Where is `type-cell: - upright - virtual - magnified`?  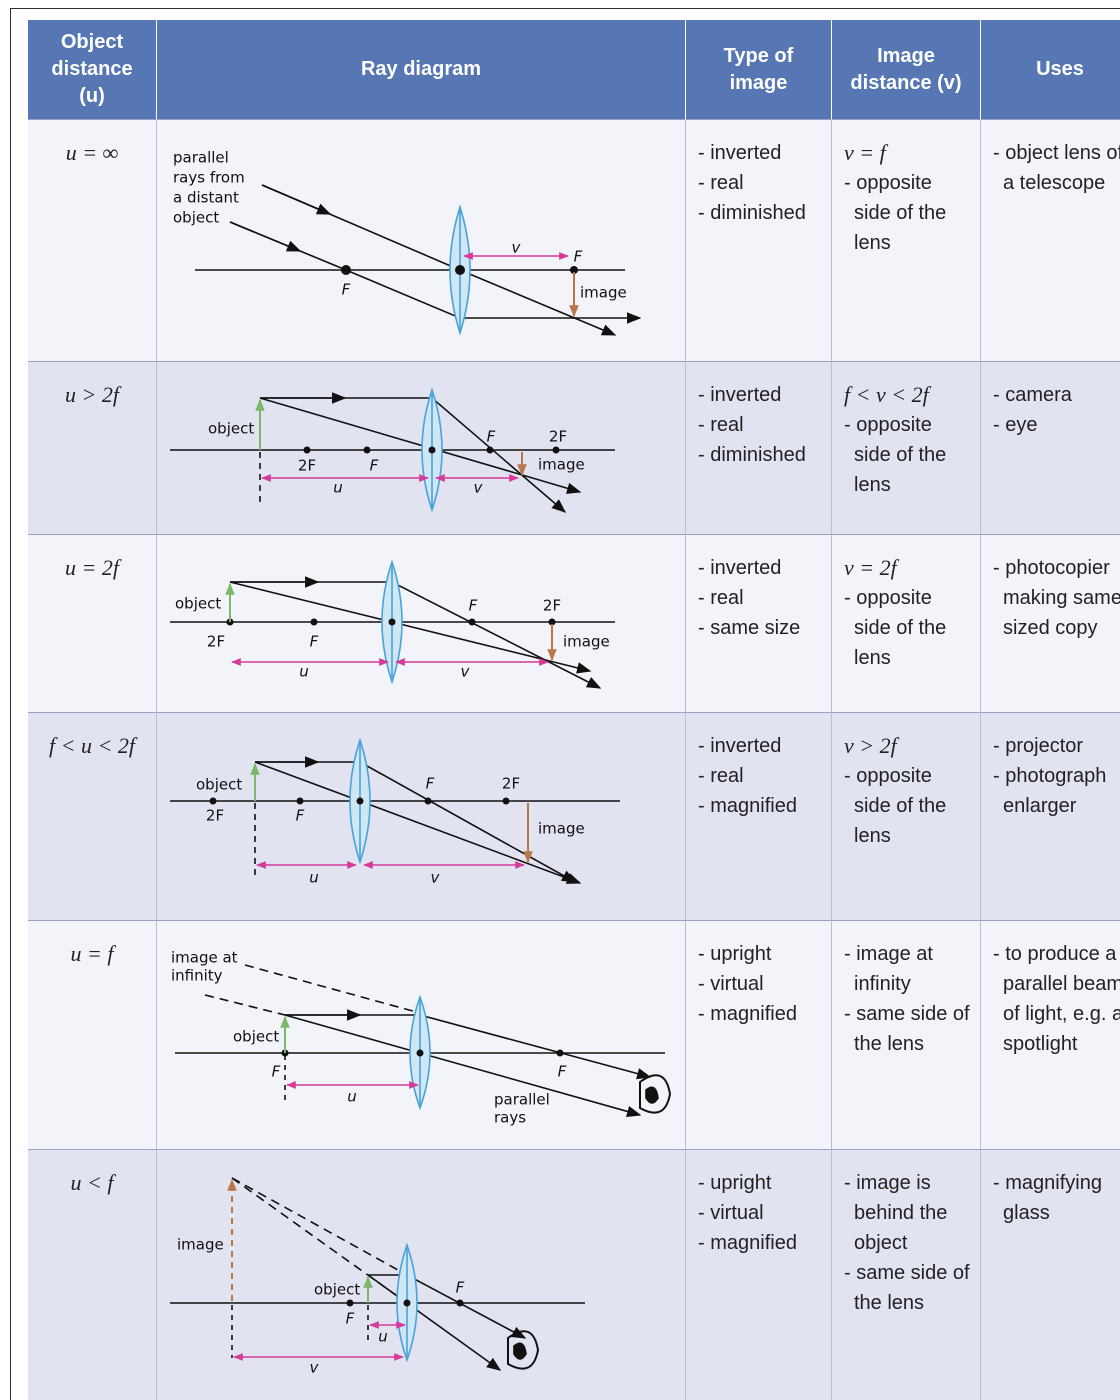
type-cell: - upright - virtual - magnified is located at coordinates (759, 1035).